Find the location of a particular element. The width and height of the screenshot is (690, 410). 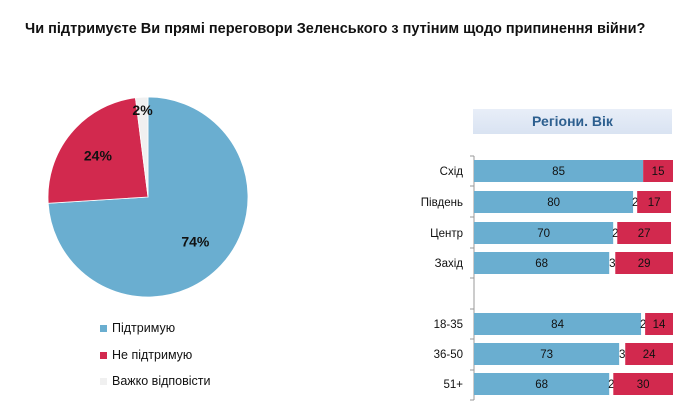

bar-data-label: 24 is located at coordinates (649, 355).